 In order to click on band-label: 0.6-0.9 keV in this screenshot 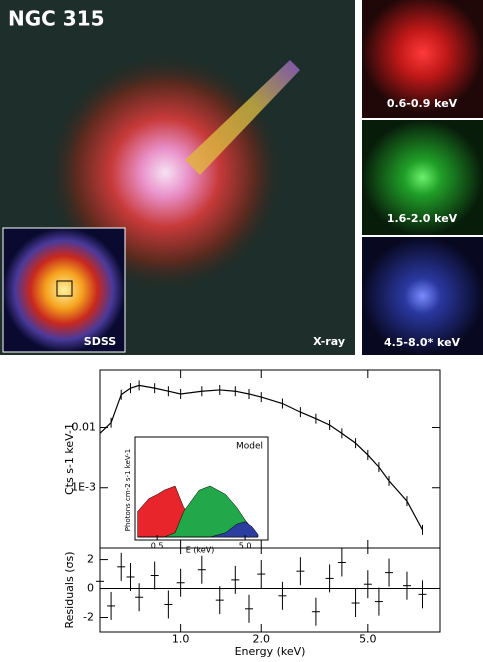, I will do `click(422, 103)`.